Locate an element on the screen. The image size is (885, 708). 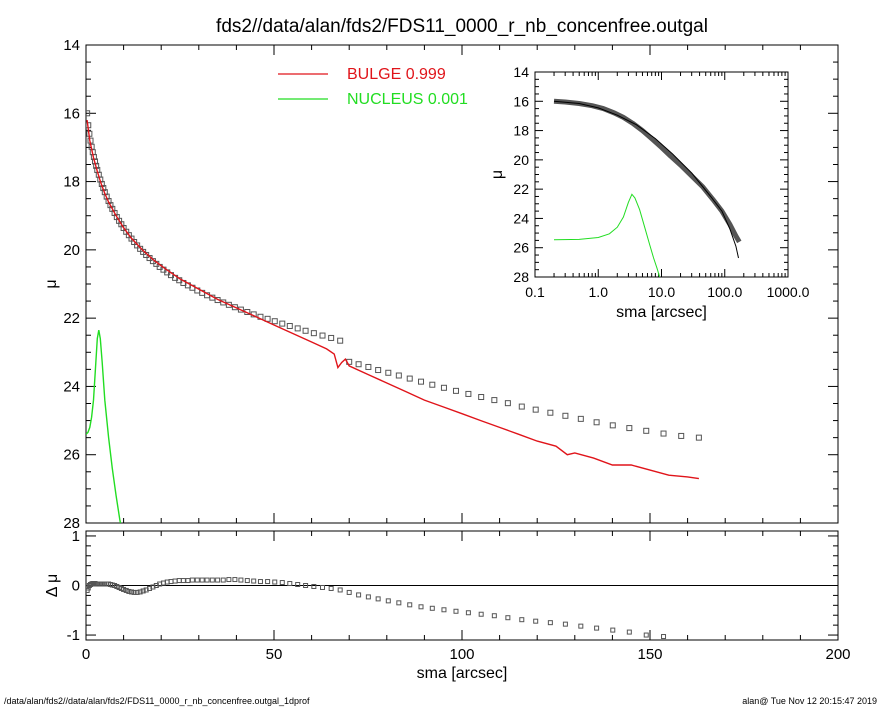
inset-y-tick-label: 28 is located at coordinates (521, 277).